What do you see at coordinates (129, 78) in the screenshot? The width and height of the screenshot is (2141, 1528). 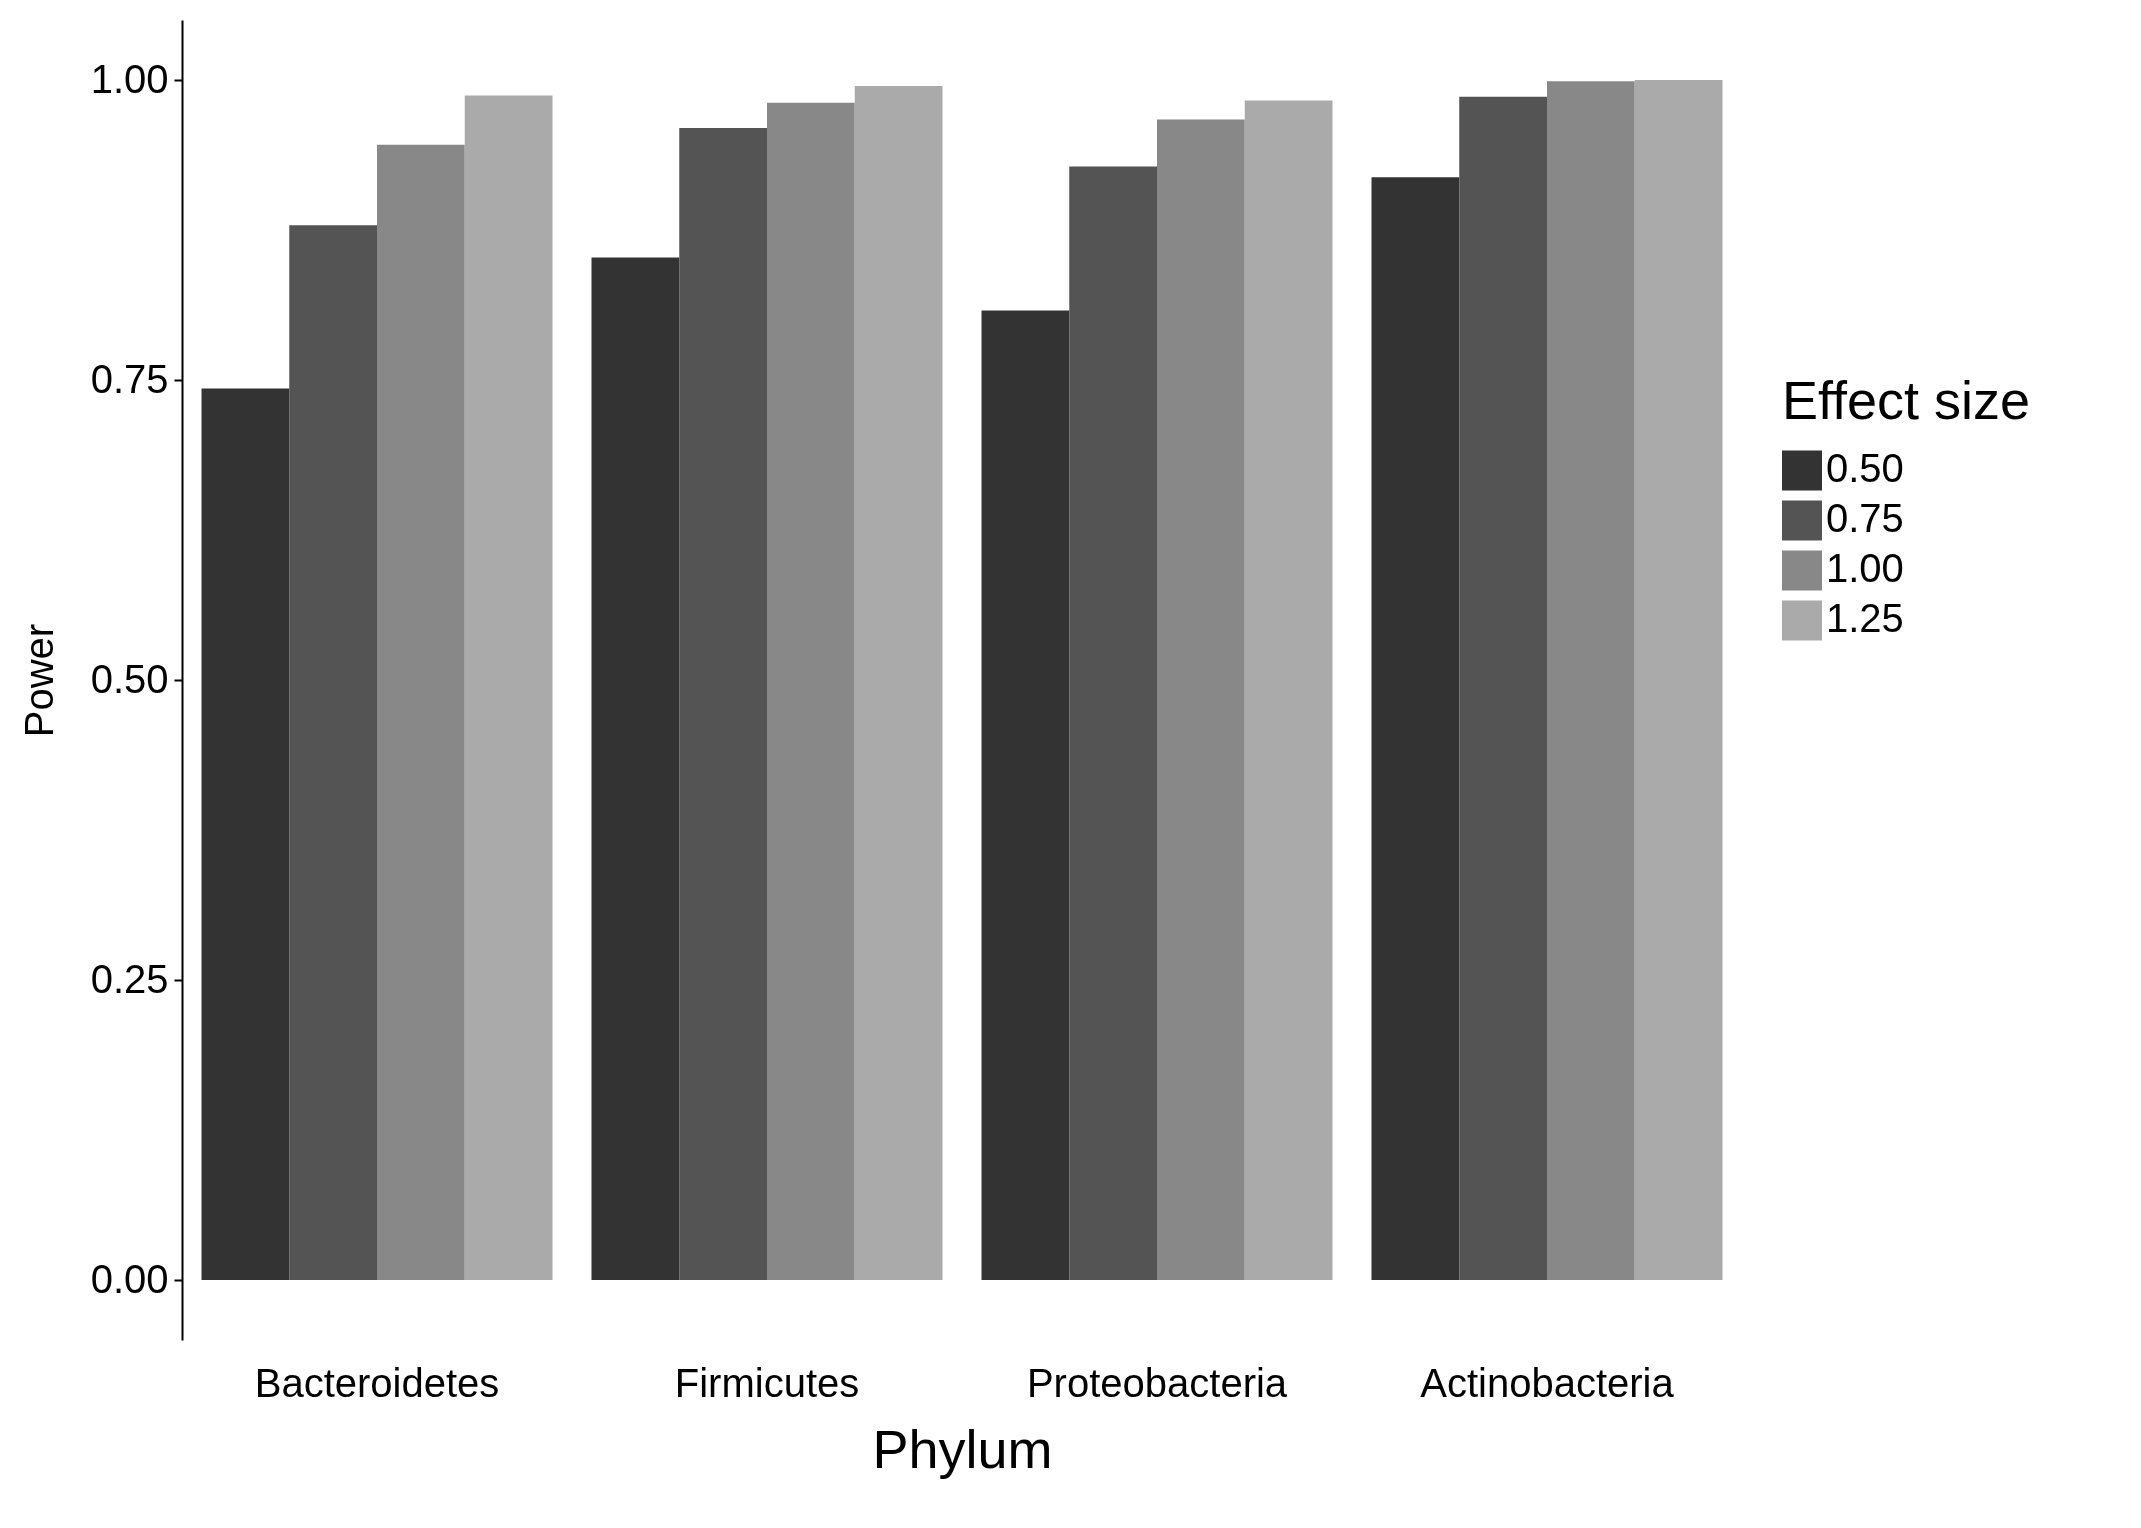 I see `y-tick-label: 1.00` at bounding box center [129, 78].